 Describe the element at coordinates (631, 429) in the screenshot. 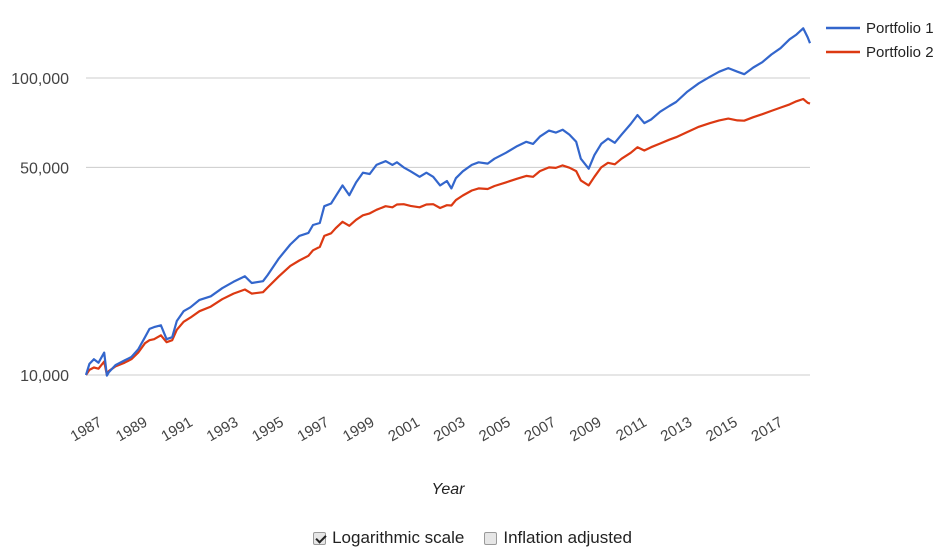

I see `x-tick-label: 2011` at that location.